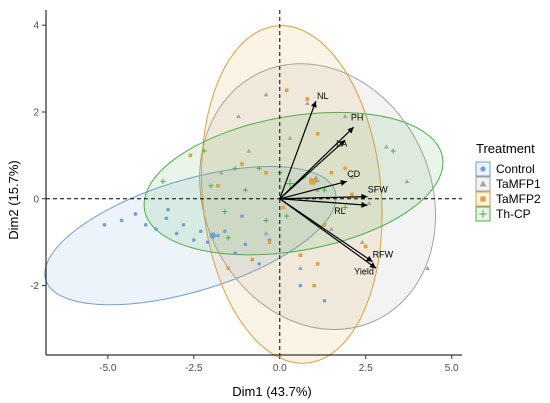  Describe the element at coordinates (483, 183) in the screenshot. I see `legend-marker-tamfp1` at that location.